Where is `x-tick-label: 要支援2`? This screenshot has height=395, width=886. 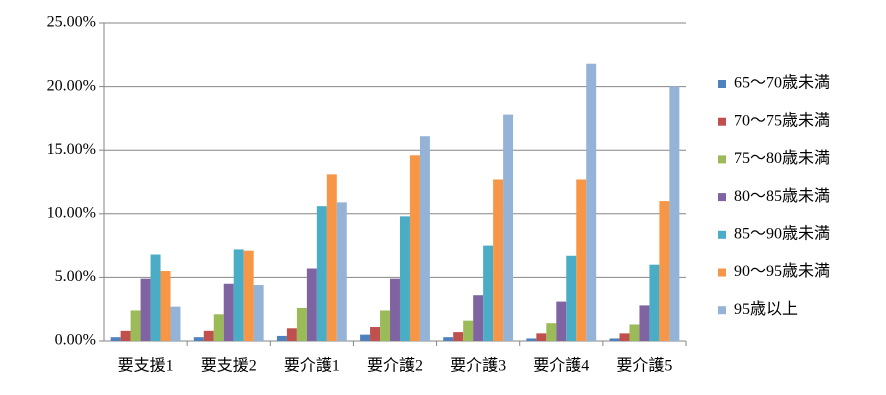
x-tick-label: 要支援2 is located at coordinates (229, 366).